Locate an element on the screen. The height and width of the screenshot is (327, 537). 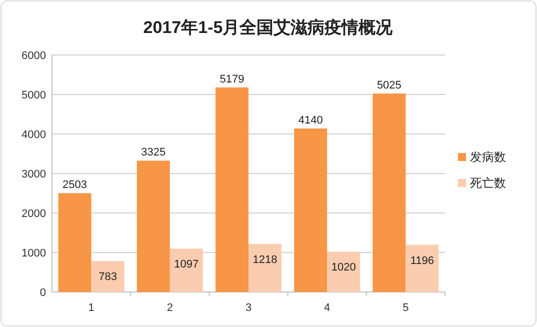
legend-label: 死亡数 is located at coordinates (488, 183).